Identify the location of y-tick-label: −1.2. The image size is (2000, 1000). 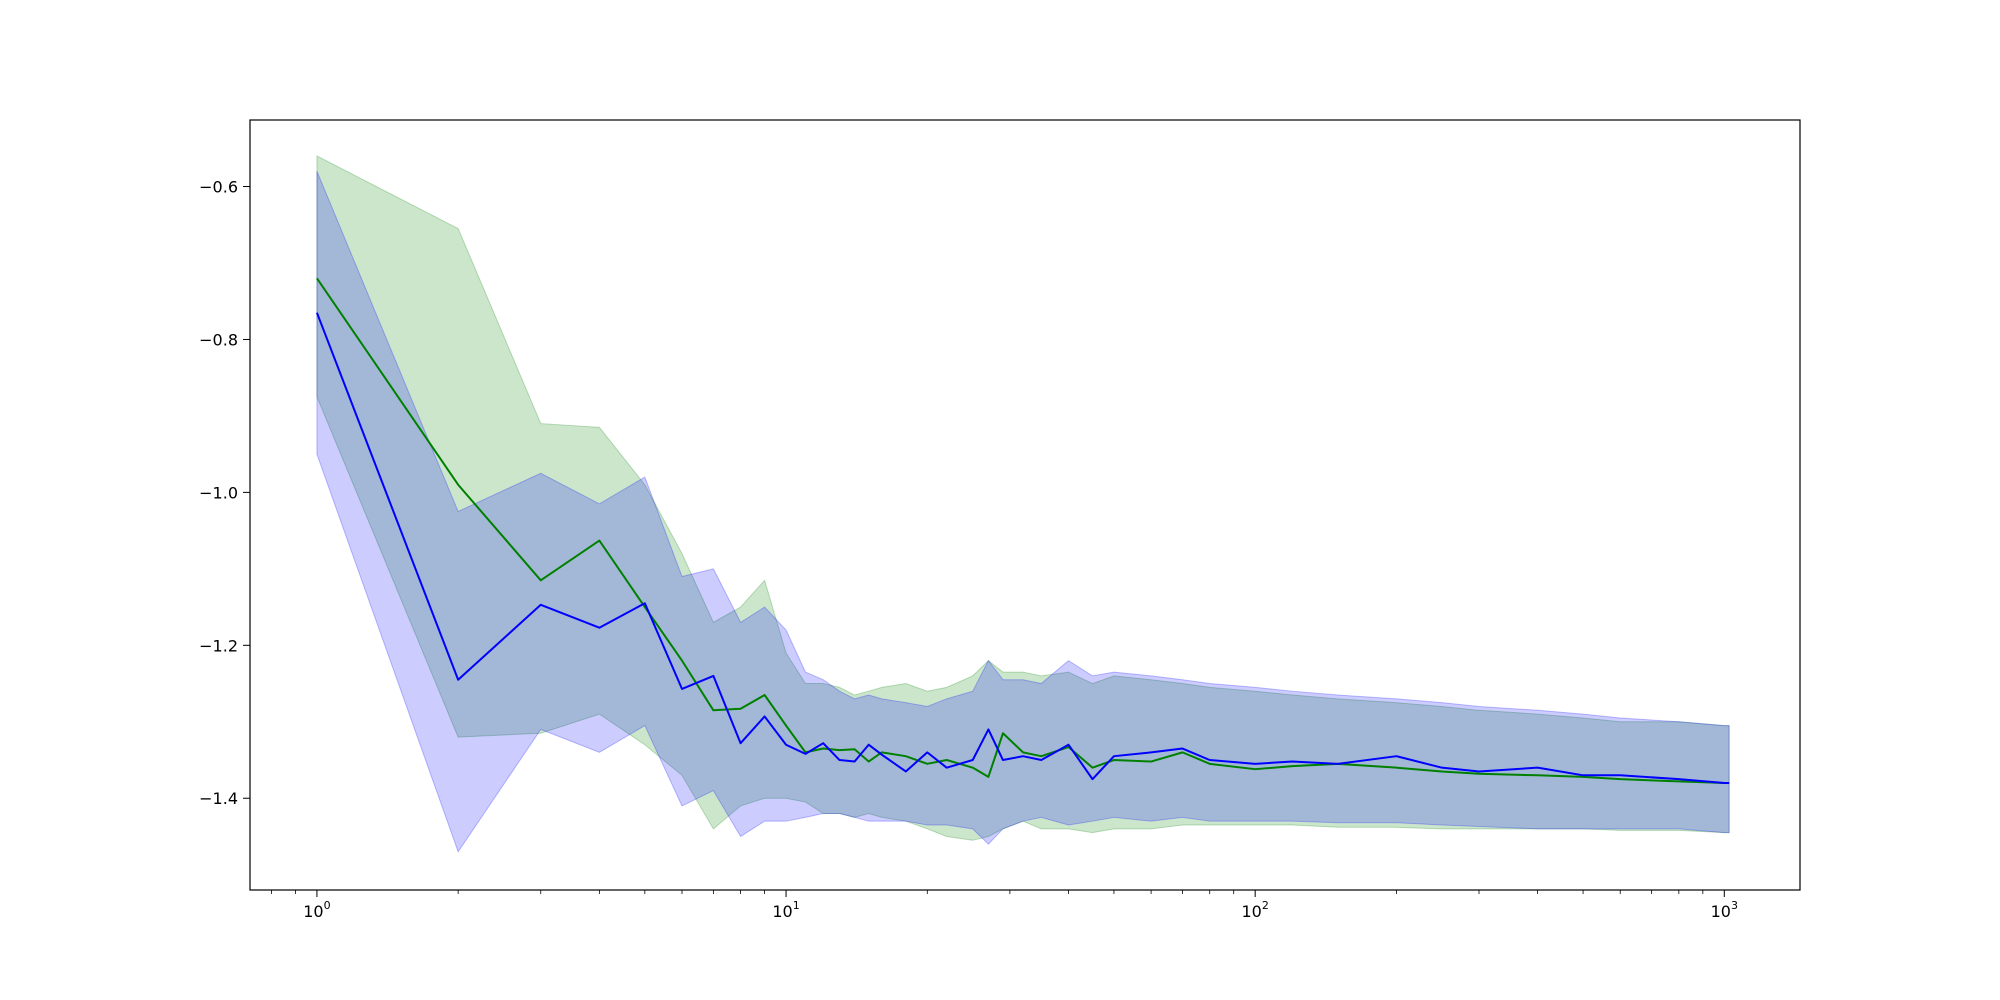
(218, 645).